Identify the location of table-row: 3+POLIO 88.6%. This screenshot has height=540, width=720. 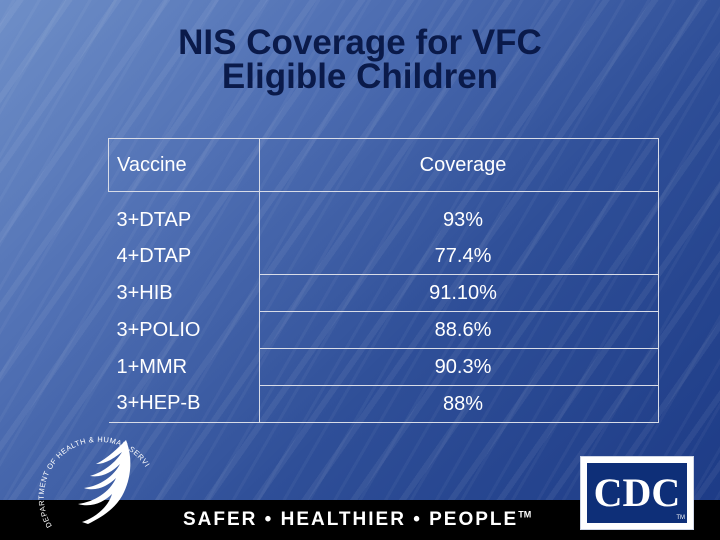
(383, 330).